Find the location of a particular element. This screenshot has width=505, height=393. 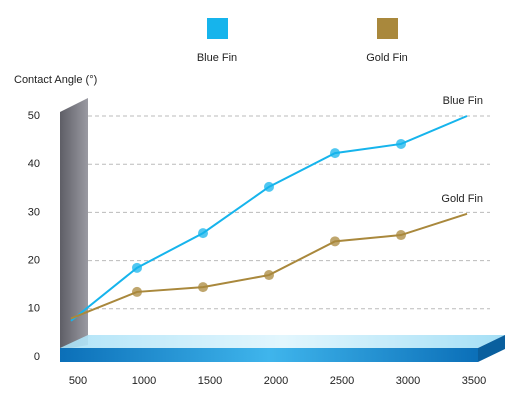

x-tick-label: 2500 is located at coordinates (342, 381).